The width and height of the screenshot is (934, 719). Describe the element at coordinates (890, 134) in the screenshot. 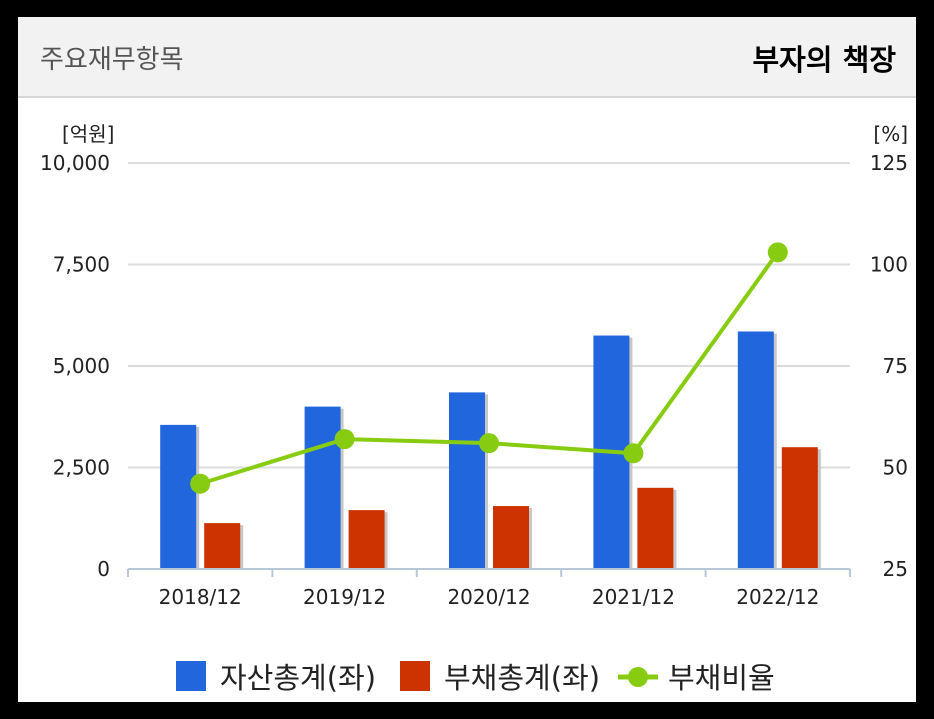

I see `y-right-unit: [%]` at that location.